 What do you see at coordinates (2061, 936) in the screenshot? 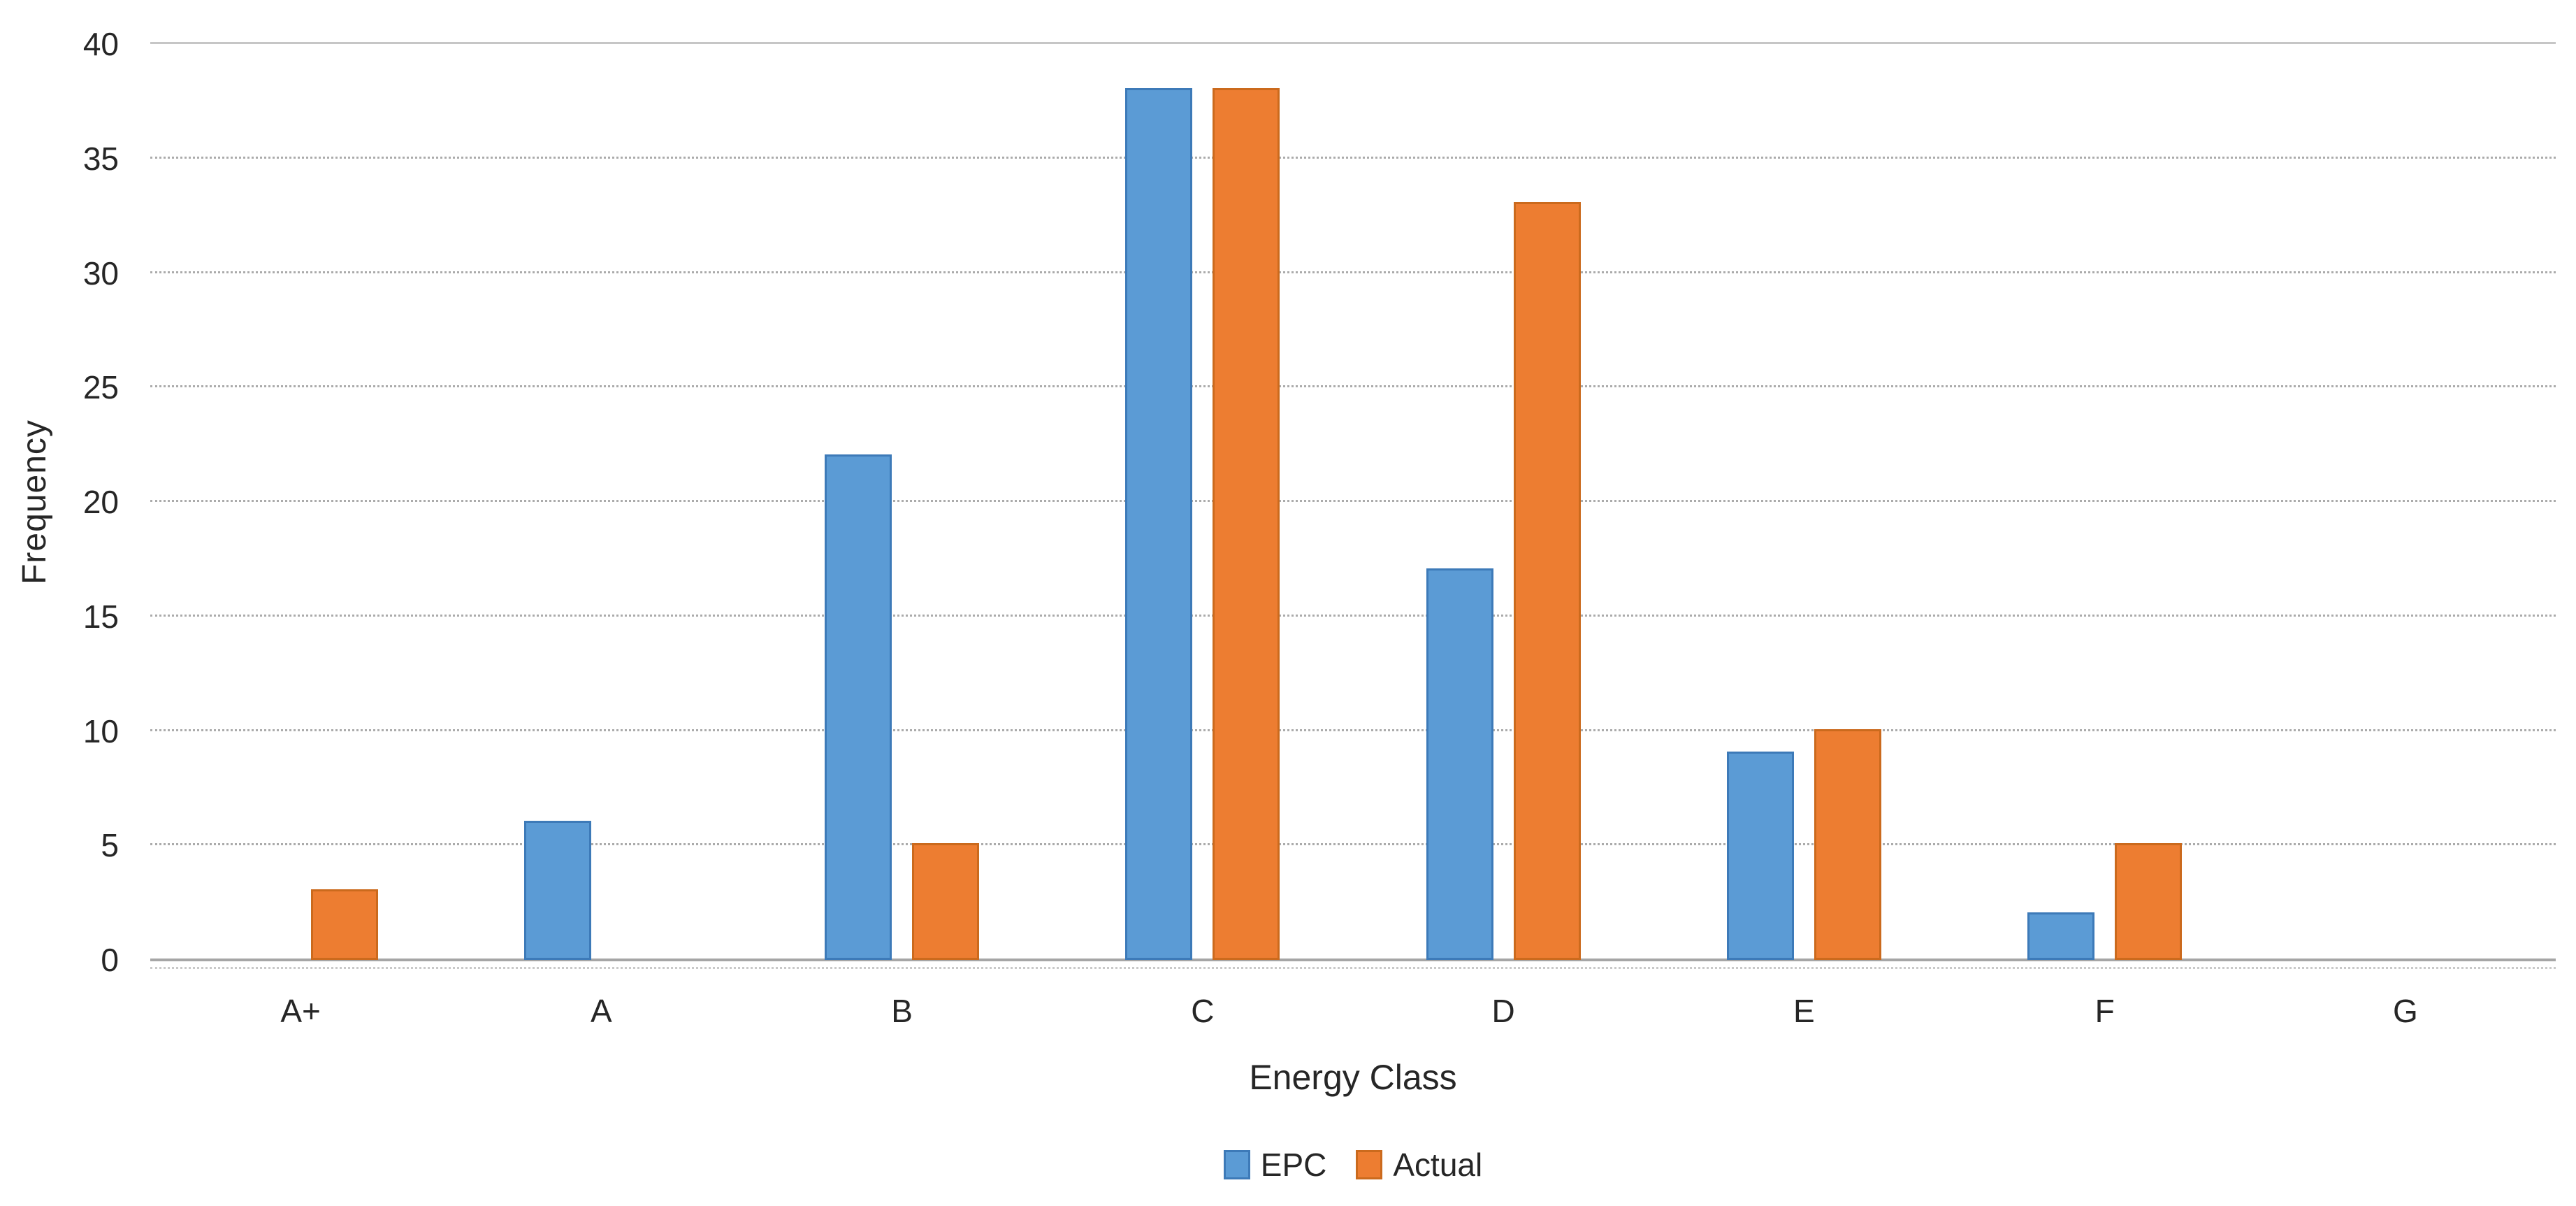
I see `bar-epc-f` at bounding box center [2061, 936].